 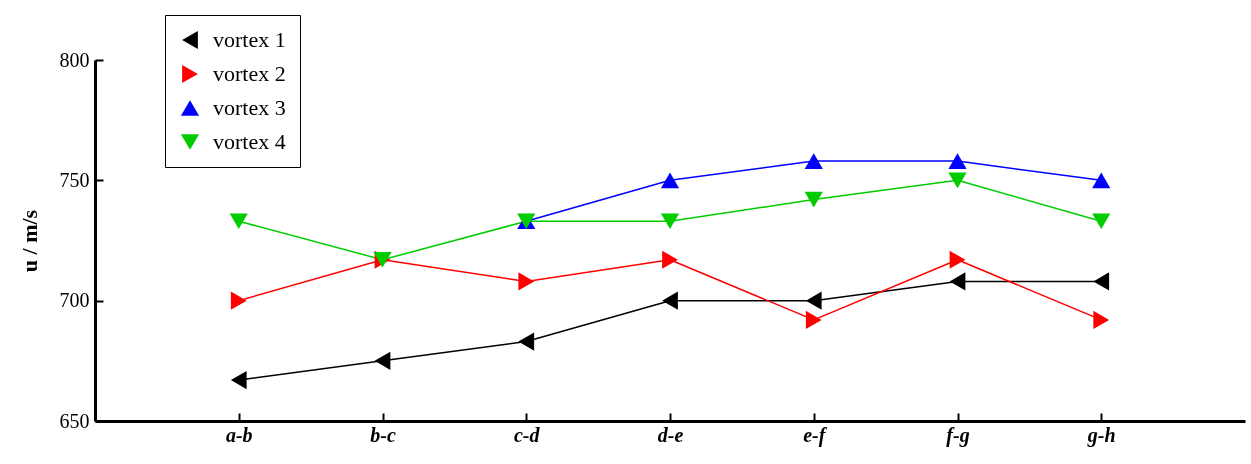 What do you see at coordinates (249, 39) in the screenshot?
I see `legend-label: vortex 1` at bounding box center [249, 39].